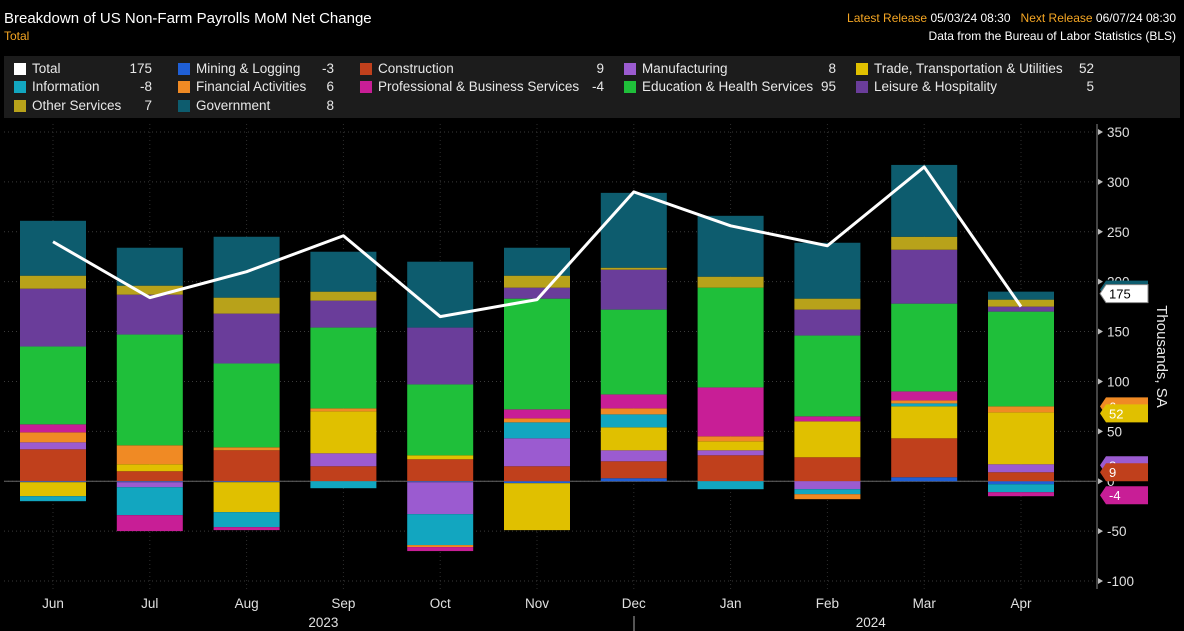  I want to click on legend-label: Total, so click(46, 68).